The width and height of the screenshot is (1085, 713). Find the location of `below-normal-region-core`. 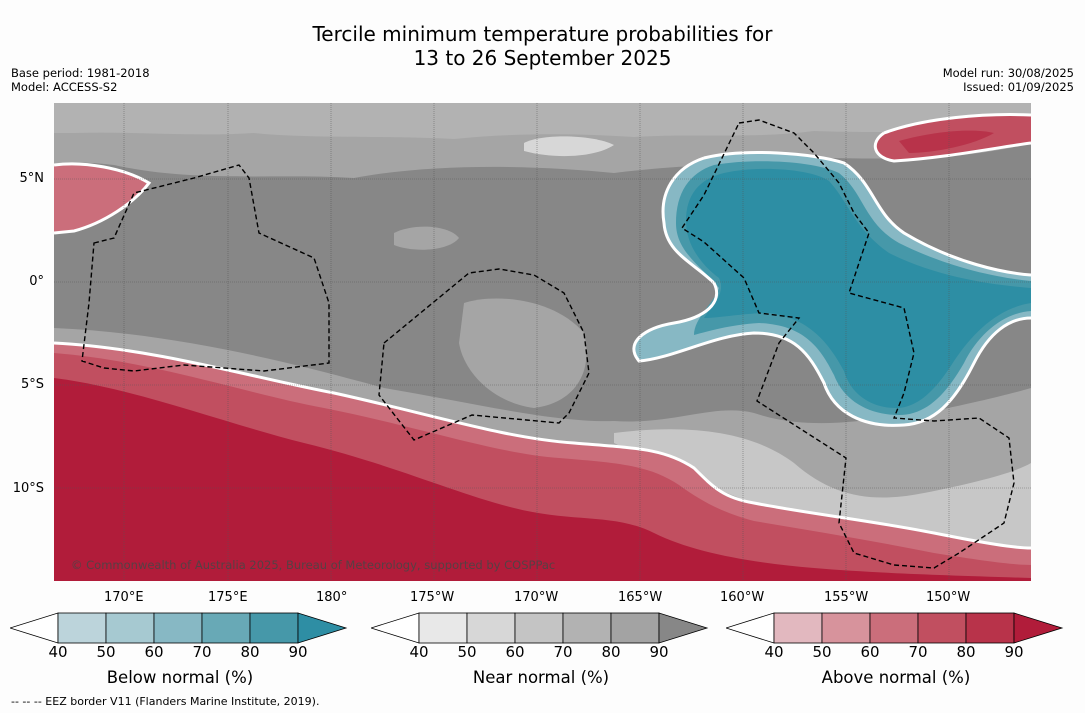

below-normal-region-core is located at coordinates (858, 288).